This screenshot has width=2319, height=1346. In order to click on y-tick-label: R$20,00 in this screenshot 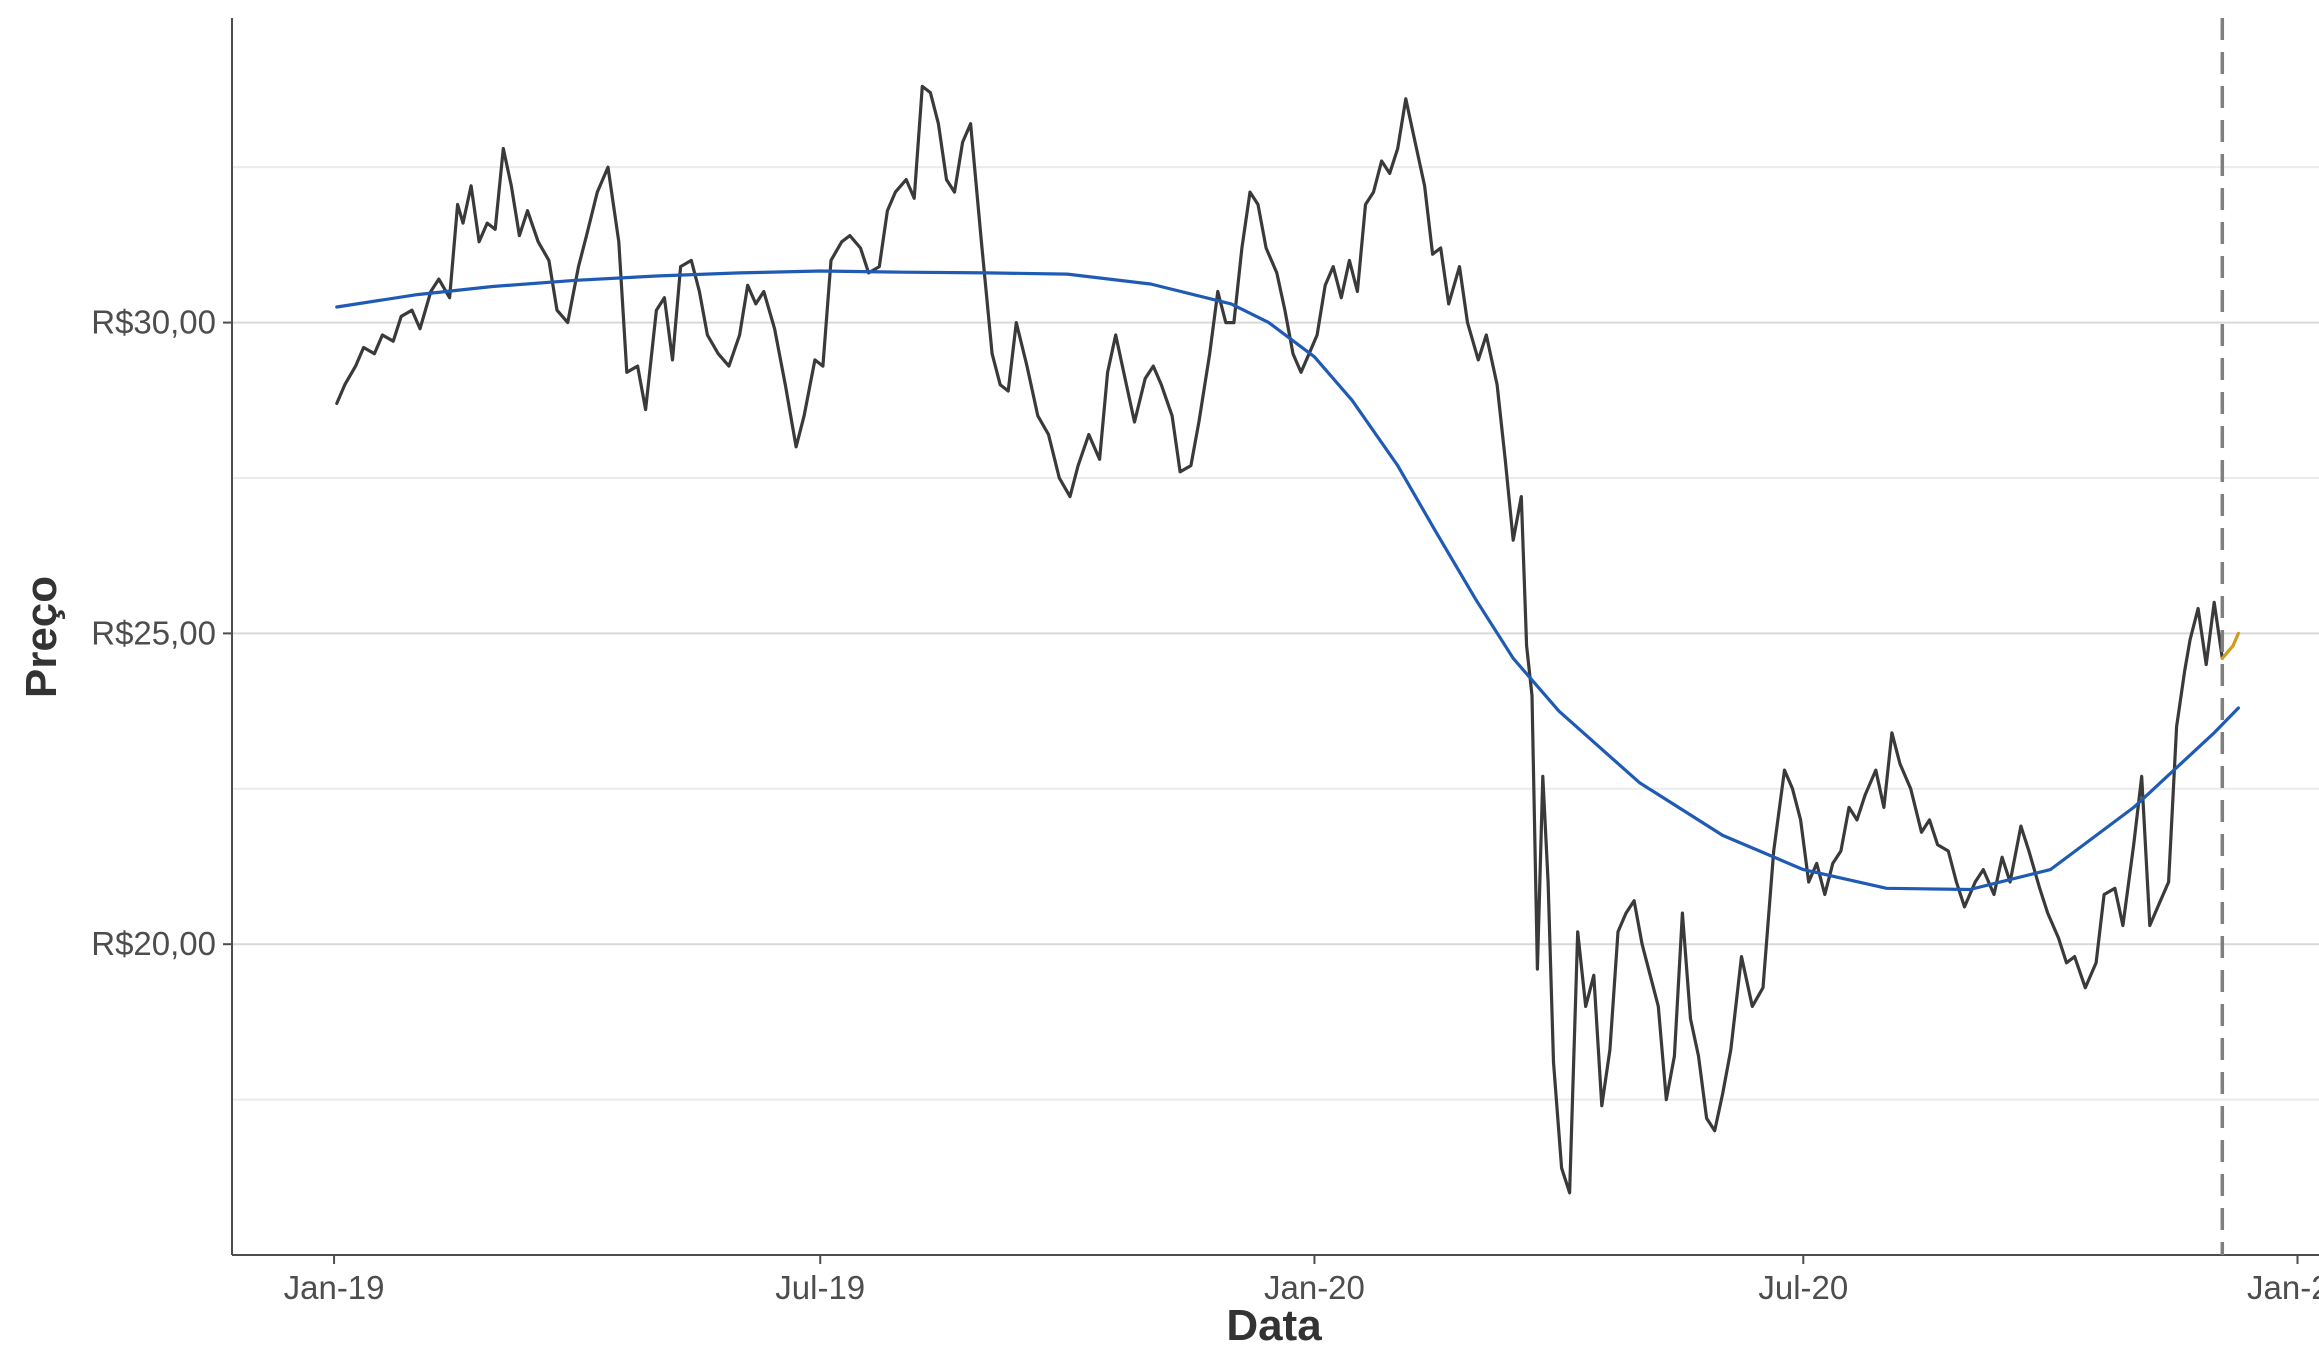, I will do `click(153, 943)`.